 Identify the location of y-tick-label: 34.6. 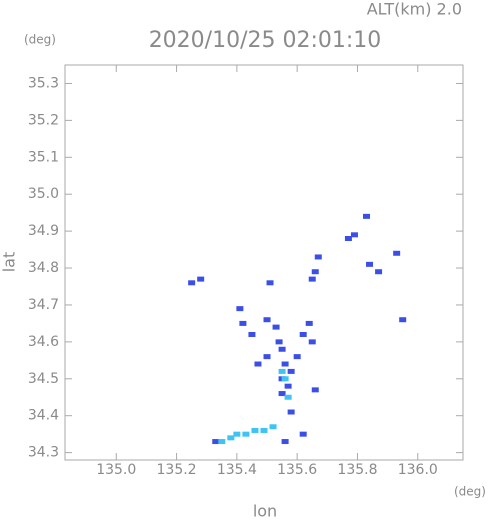
(43, 342).